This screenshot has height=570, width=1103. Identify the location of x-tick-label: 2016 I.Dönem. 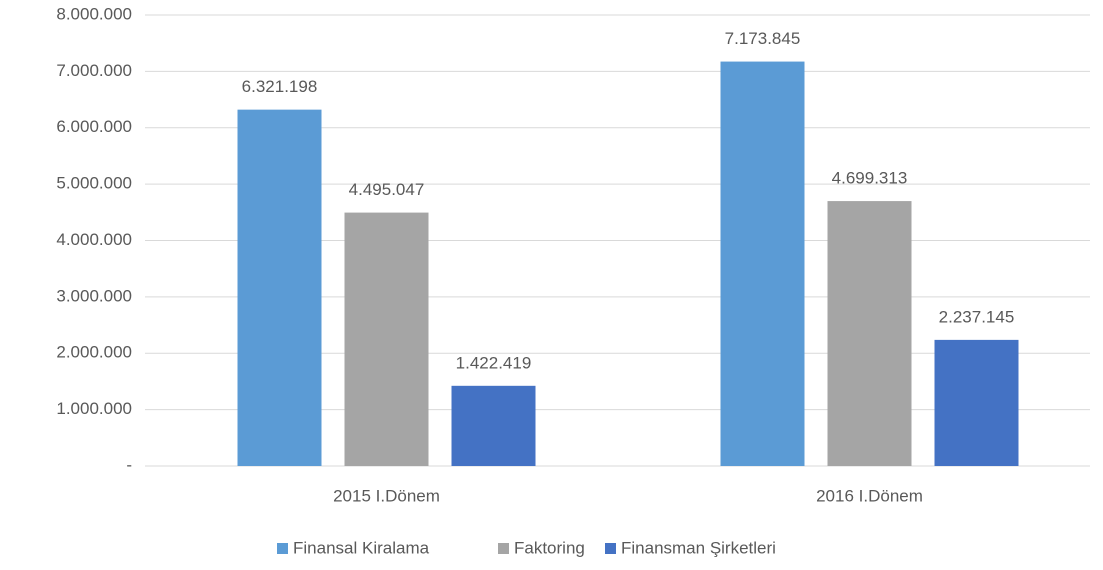
(869, 495).